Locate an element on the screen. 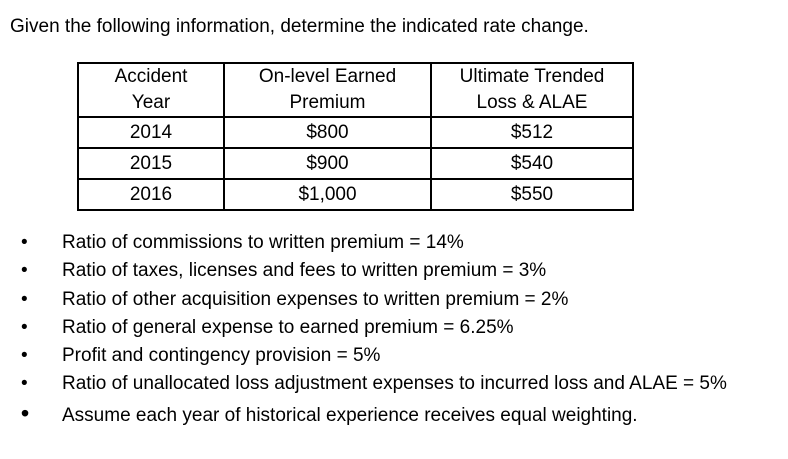  cell-loss-alae: $512 is located at coordinates (532, 132).